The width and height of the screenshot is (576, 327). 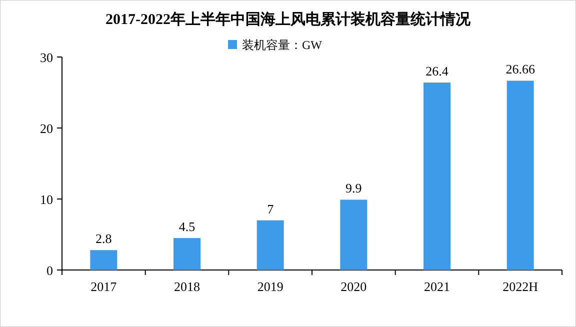 What do you see at coordinates (354, 188) in the screenshot?
I see `data-label: 9.9` at bounding box center [354, 188].